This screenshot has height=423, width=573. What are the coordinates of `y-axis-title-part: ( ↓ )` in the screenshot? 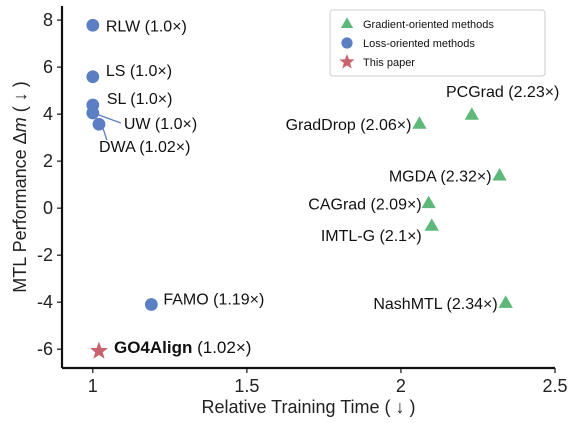 It's located at (20, 99).